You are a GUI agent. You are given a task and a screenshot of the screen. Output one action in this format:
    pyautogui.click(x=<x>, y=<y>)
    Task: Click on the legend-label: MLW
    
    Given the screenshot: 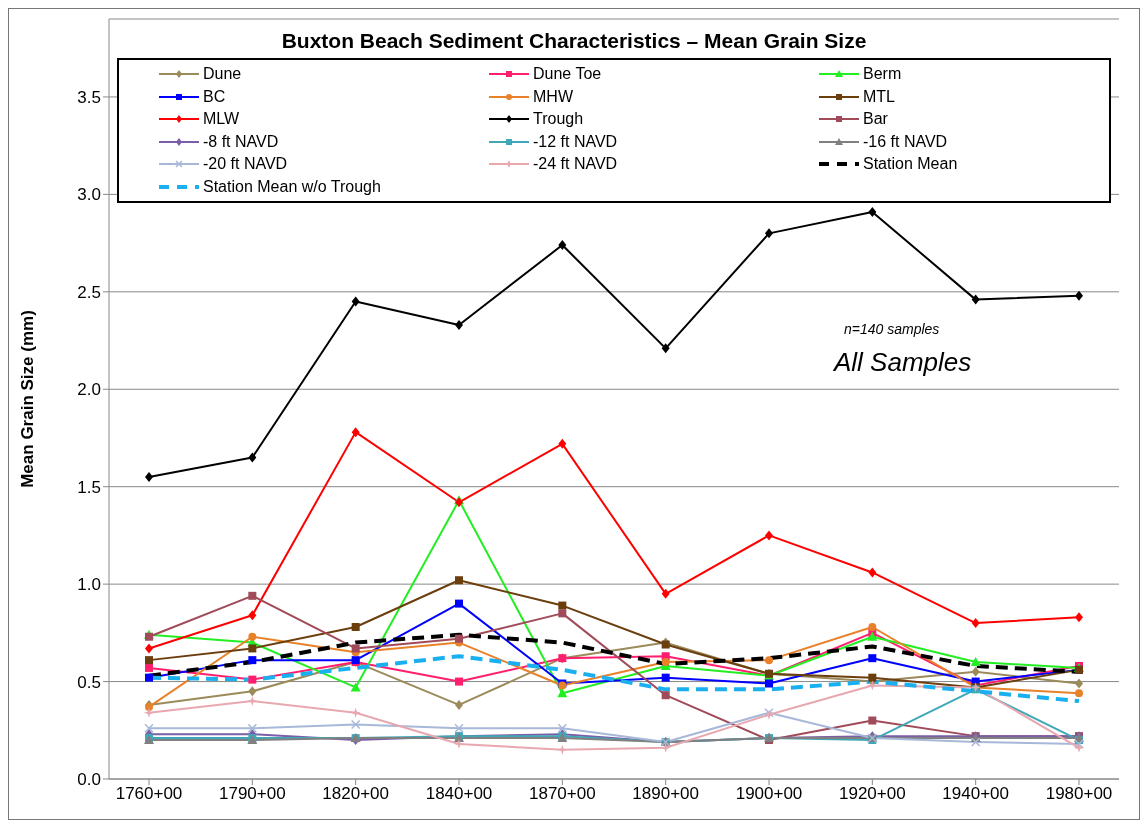 What is the action you would take?
    pyautogui.click(x=221, y=119)
    